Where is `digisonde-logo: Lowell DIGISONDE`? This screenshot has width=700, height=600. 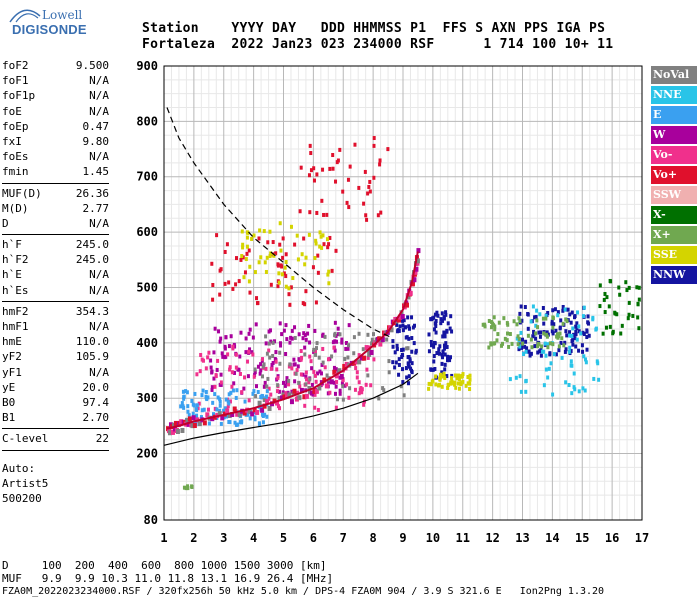
digisonde-logo: Lowell DIGISONDE is located at coordinates (59, 21).